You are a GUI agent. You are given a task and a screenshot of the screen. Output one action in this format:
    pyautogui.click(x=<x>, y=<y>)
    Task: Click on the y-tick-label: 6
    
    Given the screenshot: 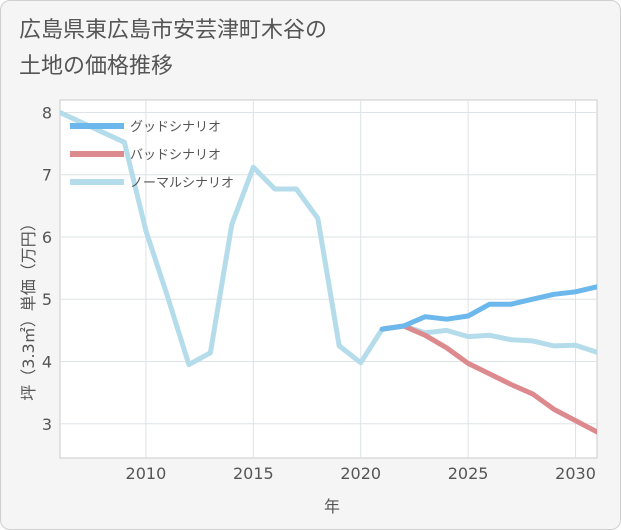 What is the action you would take?
    pyautogui.click(x=47, y=237)
    